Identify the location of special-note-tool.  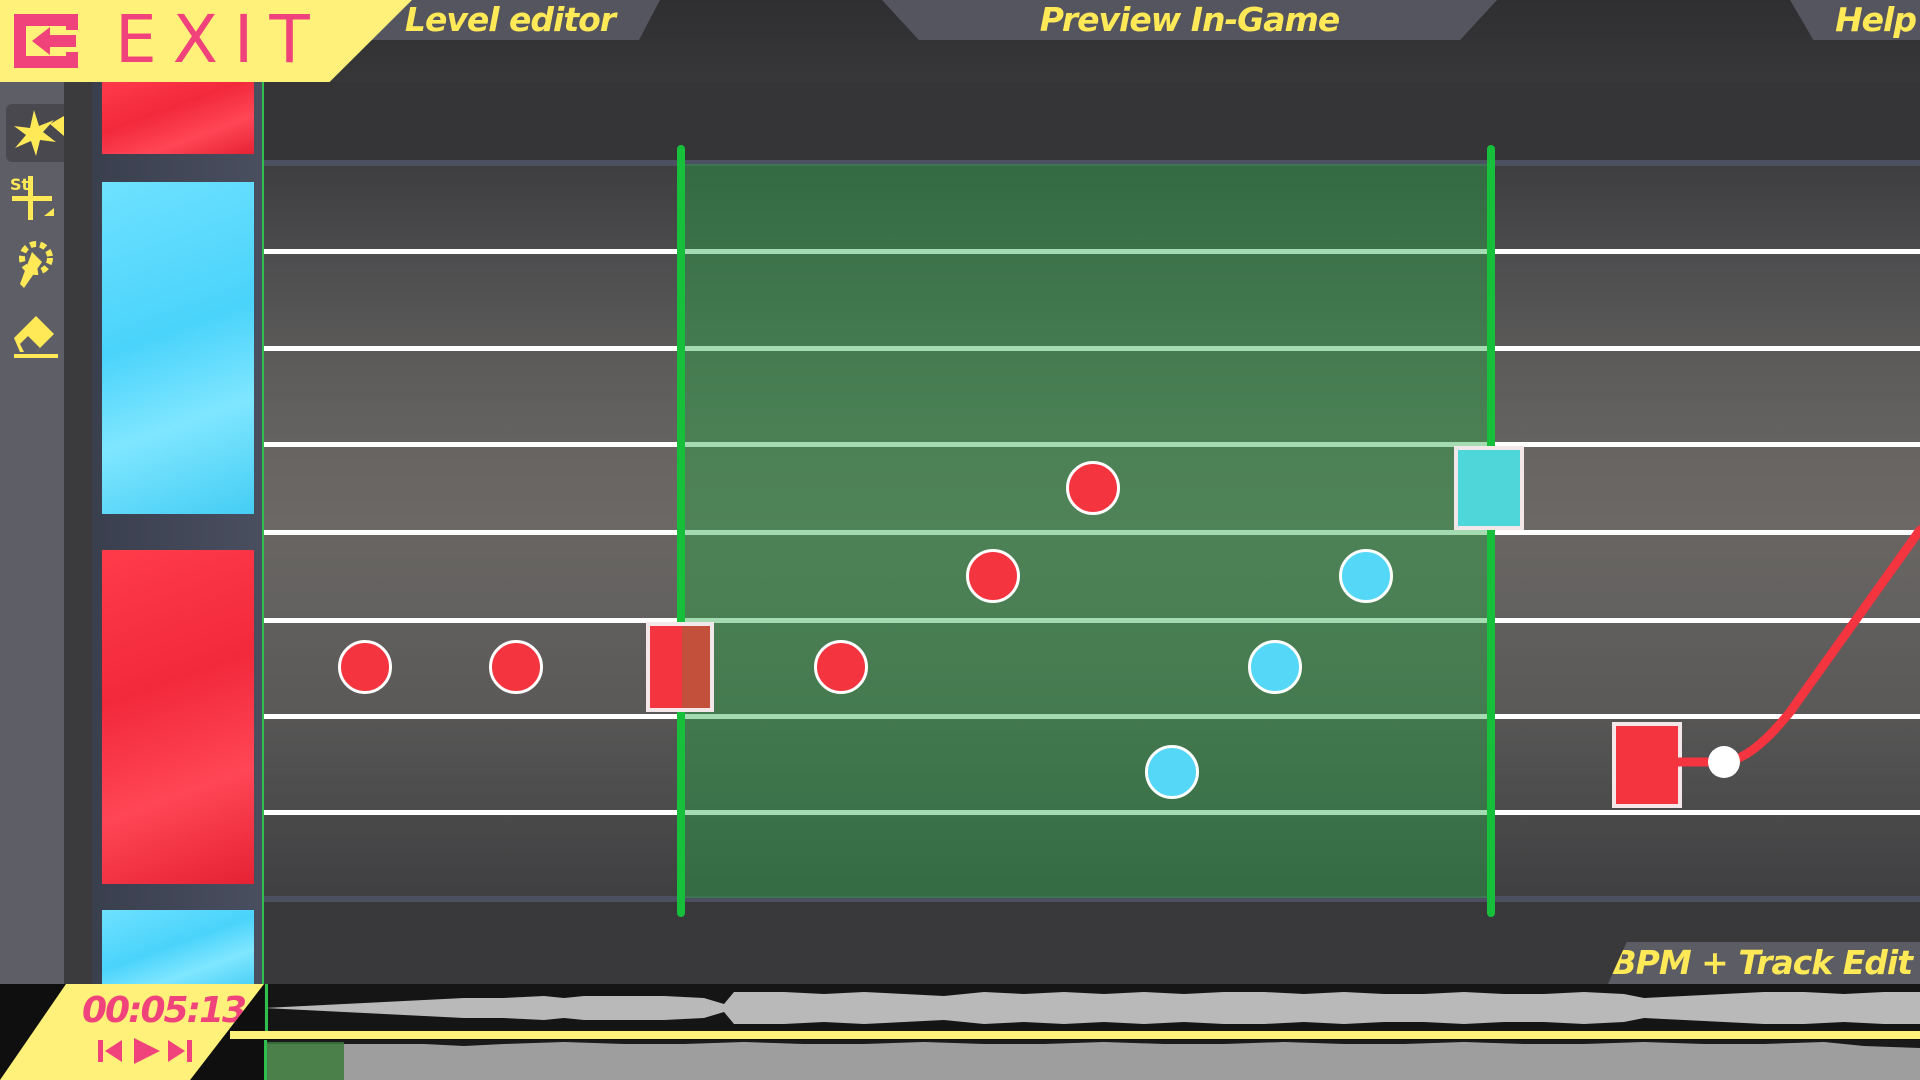
(35, 263).